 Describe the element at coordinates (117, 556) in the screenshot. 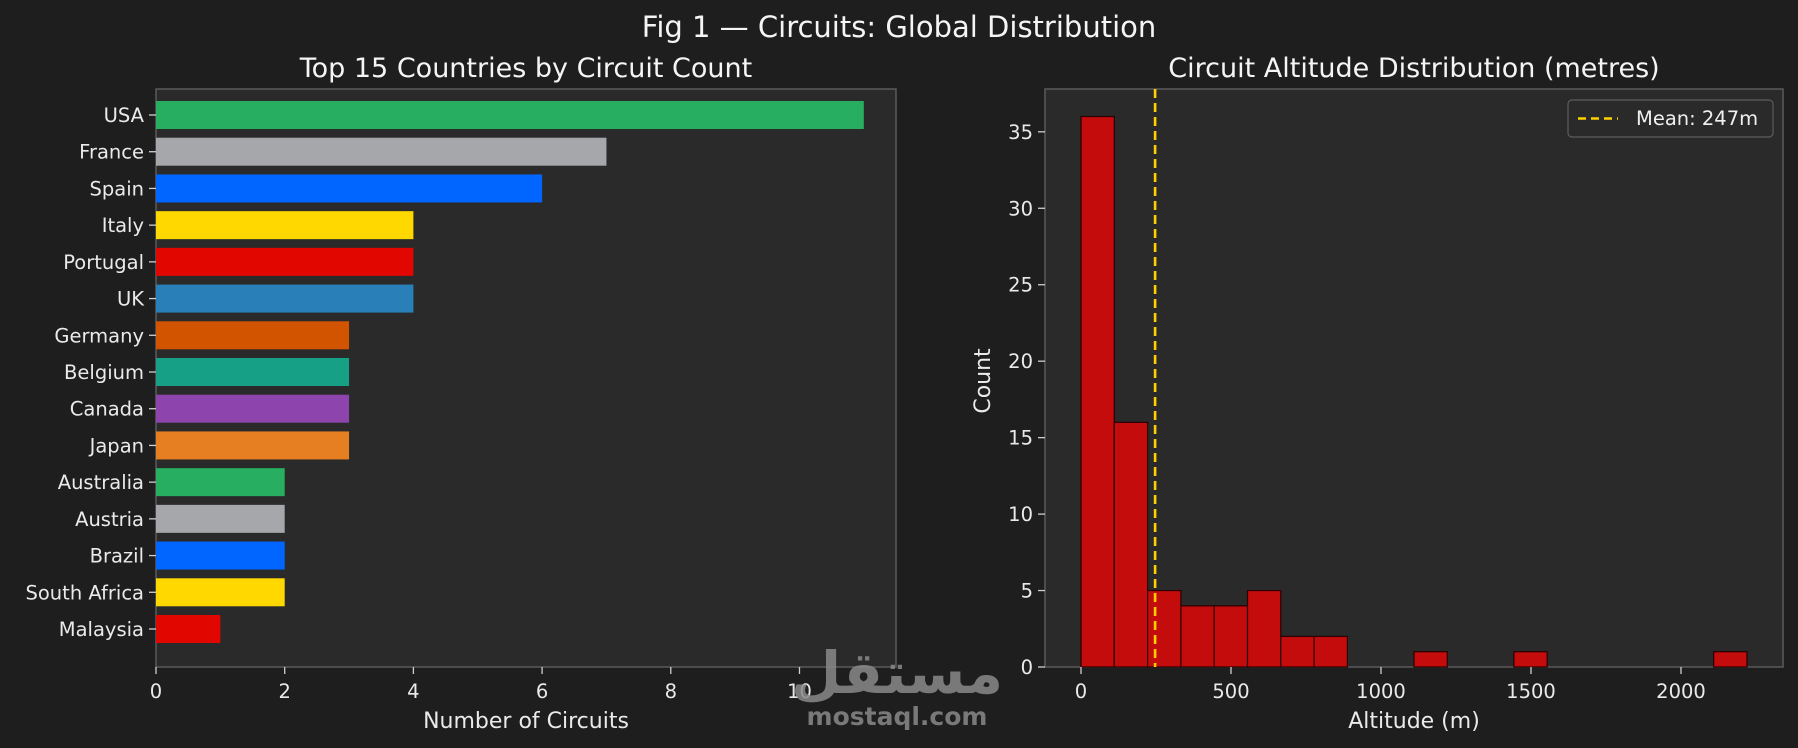

I see `y-tick-label: Brazil` at that location.